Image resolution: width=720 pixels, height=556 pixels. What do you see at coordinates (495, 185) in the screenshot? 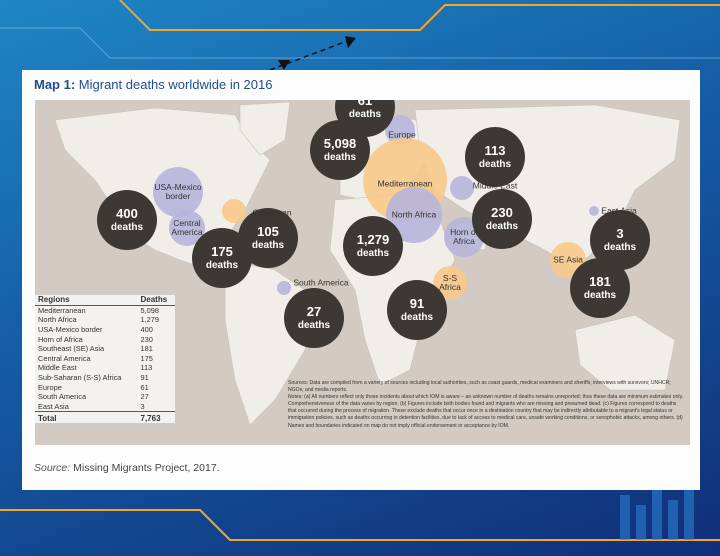
I see `region-label: Middle East` at bounding box center [495, 185].